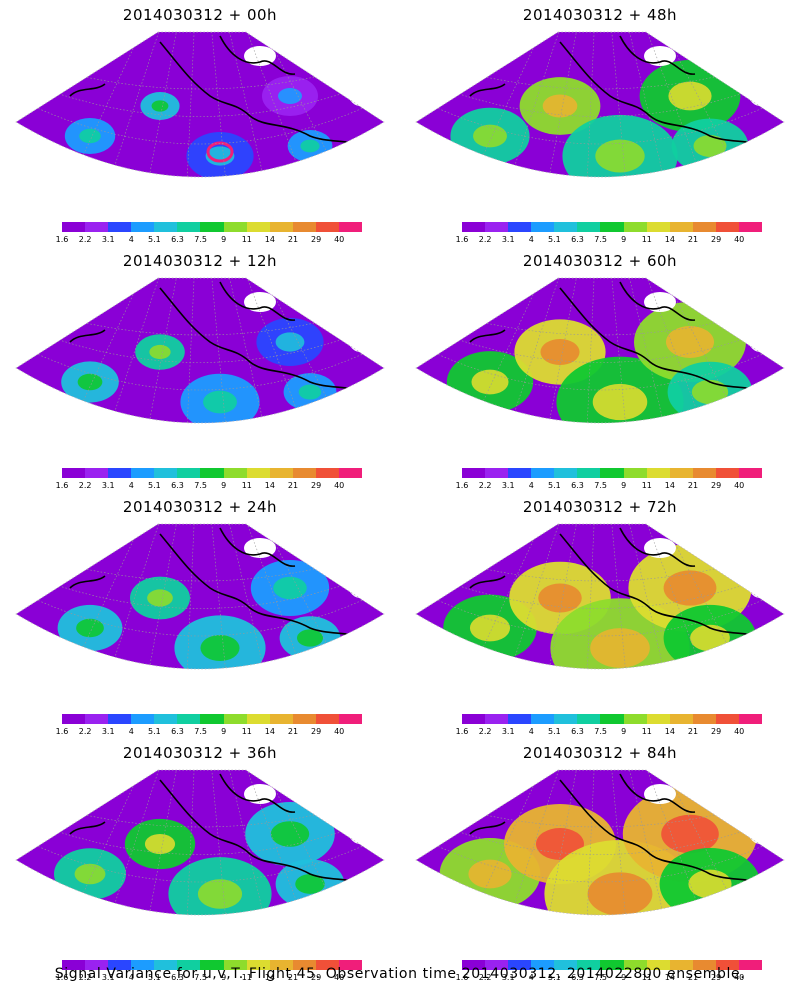 The image size is (800, 1000). I want to click on colorbar-tick-label: 1.6, so click(462, 977).